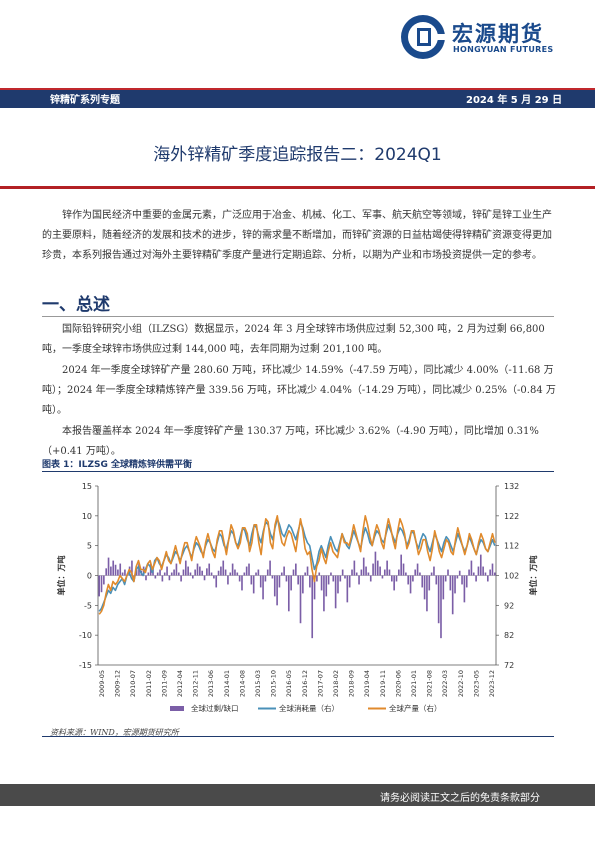 The image size is (595, 842). I want to click on x-tick-label: 2014-01, so click(227, 683).